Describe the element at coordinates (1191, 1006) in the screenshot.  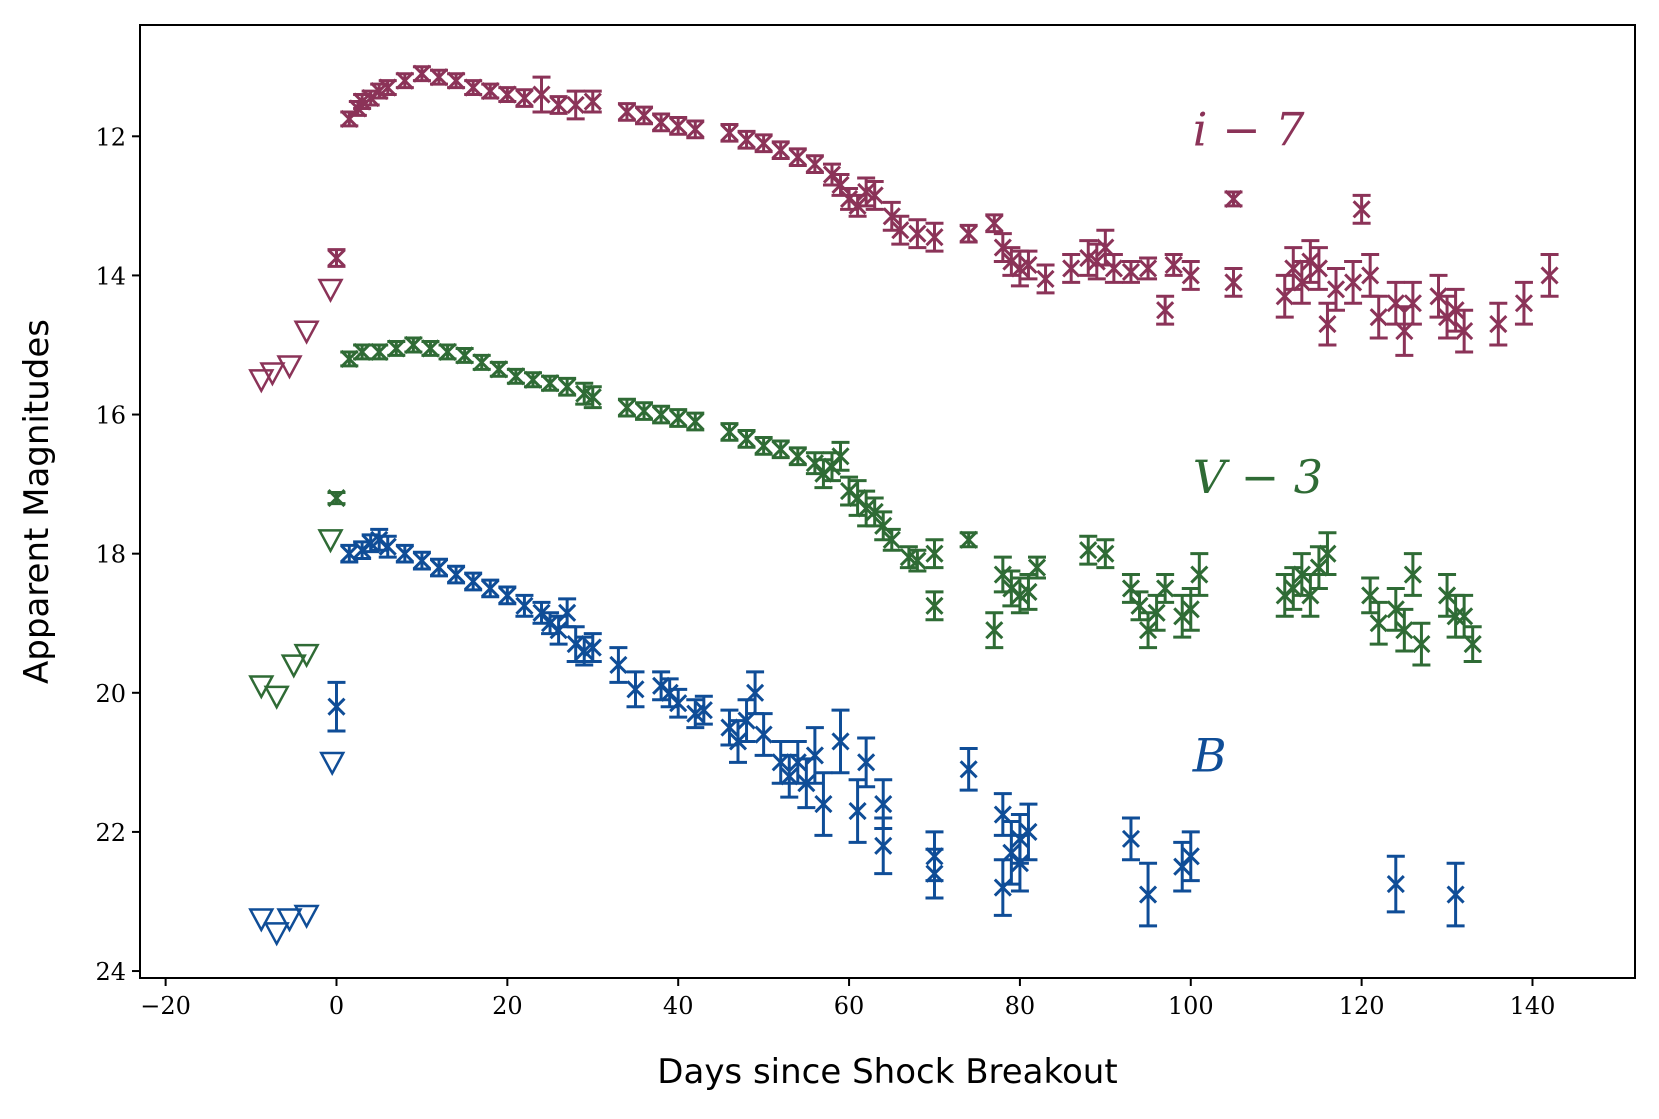
I see `x-tick-label: 100` at that location.